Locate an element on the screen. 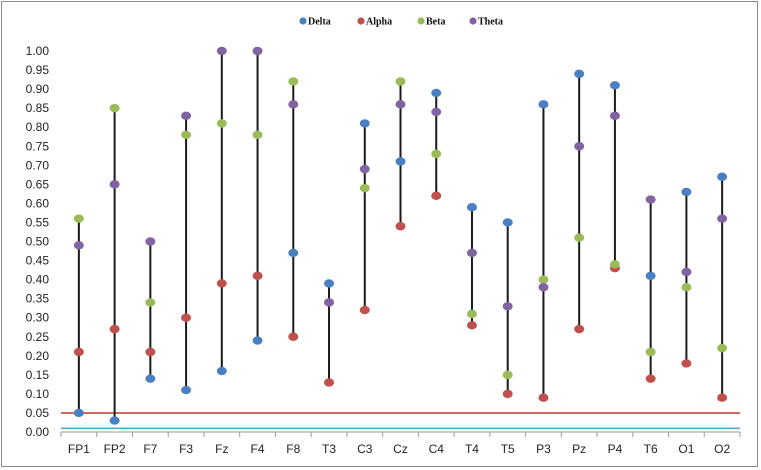 This screenshot has width=761, height=470. point-alpha-T5 is located at coordinates (507, 394).